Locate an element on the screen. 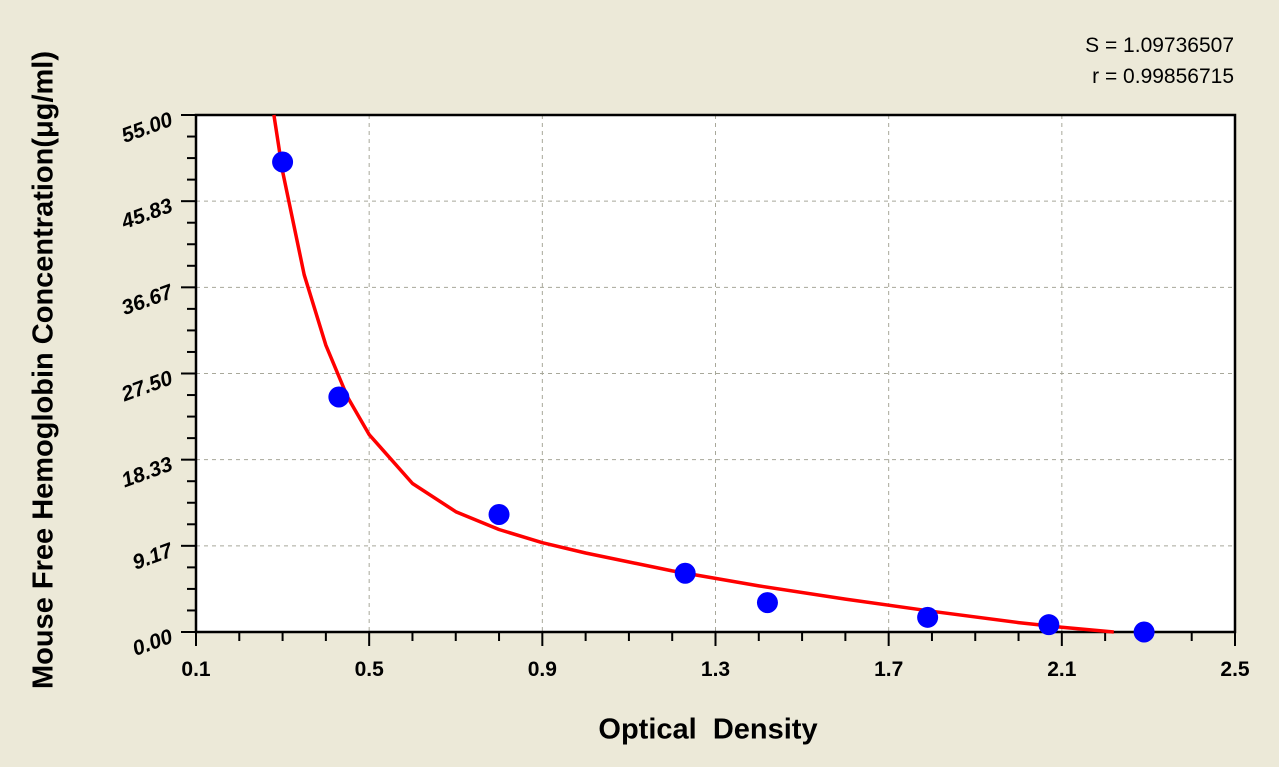 The image size is (1279, 767). x-tick-label: 1.7 is located at coordinates (888, 669).